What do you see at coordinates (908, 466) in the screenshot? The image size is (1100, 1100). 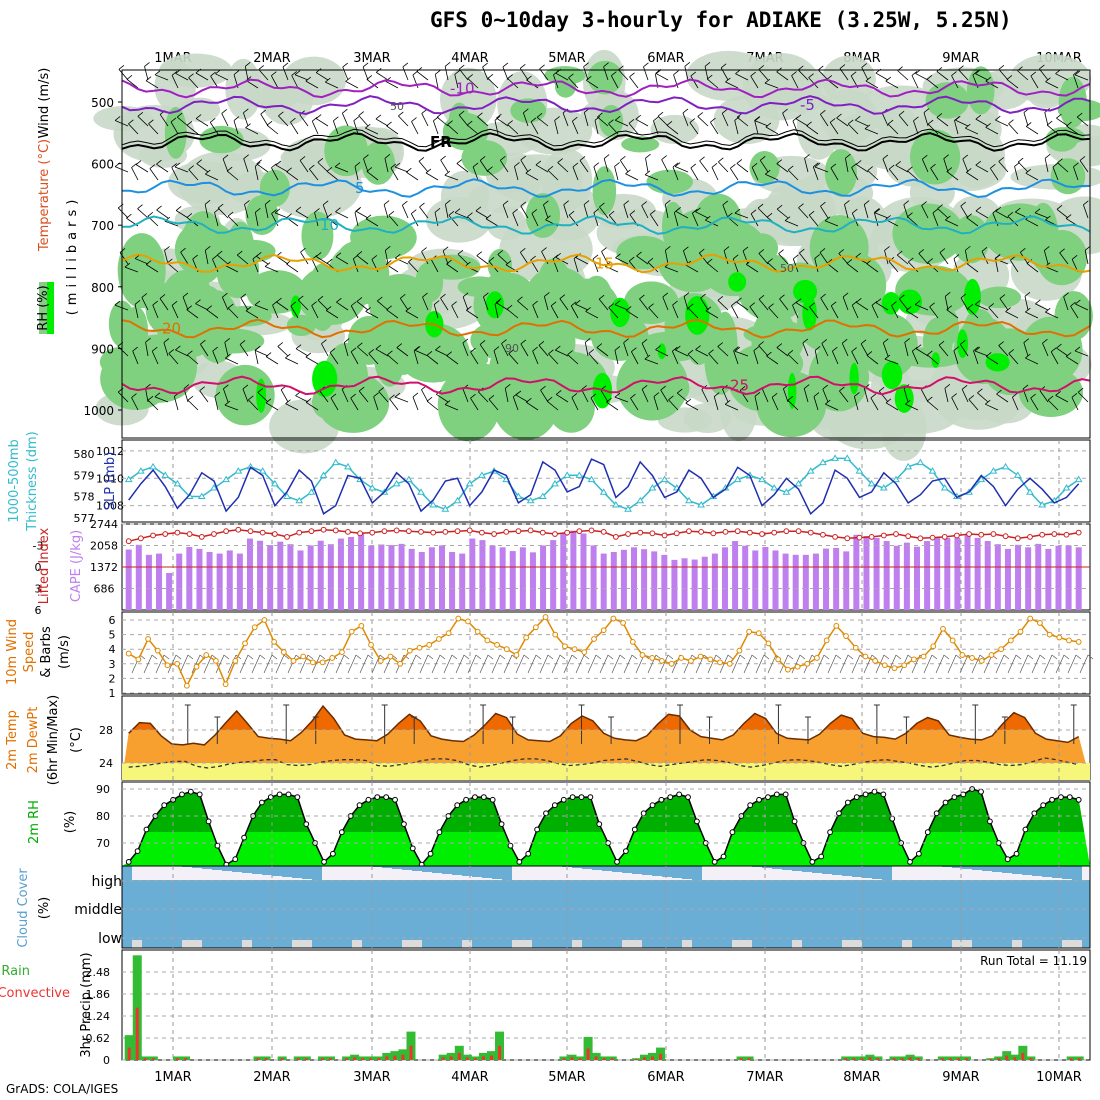 I see `thickness-series-marker` at bounding box center [908, 466].